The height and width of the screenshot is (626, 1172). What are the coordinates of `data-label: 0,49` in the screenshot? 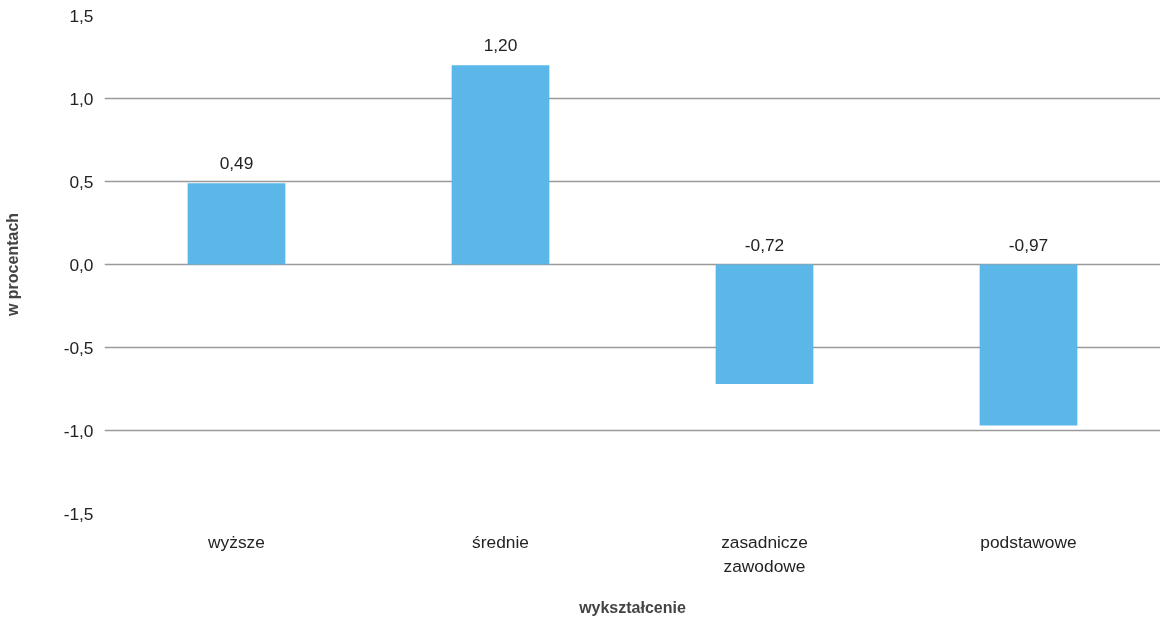 It's located at (236, 163).